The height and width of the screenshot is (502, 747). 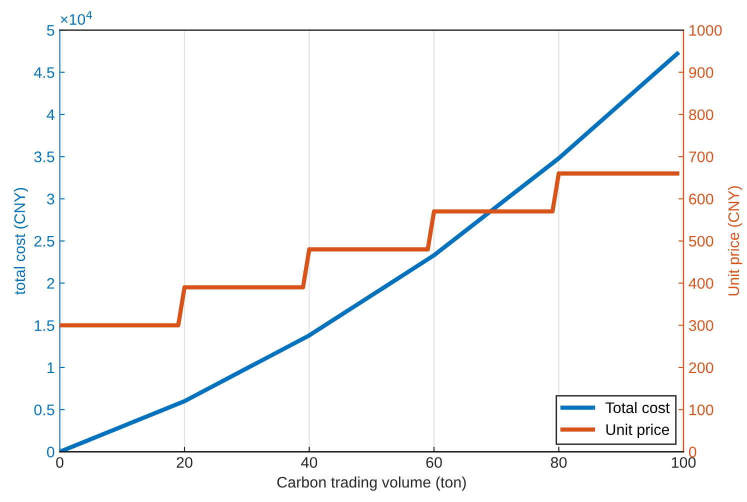 What do you see at coordinates (371, 483) in the screenshot?
I see `x-axis-title: Carbon trading volume (ton)` at bounding box center [371, 483].